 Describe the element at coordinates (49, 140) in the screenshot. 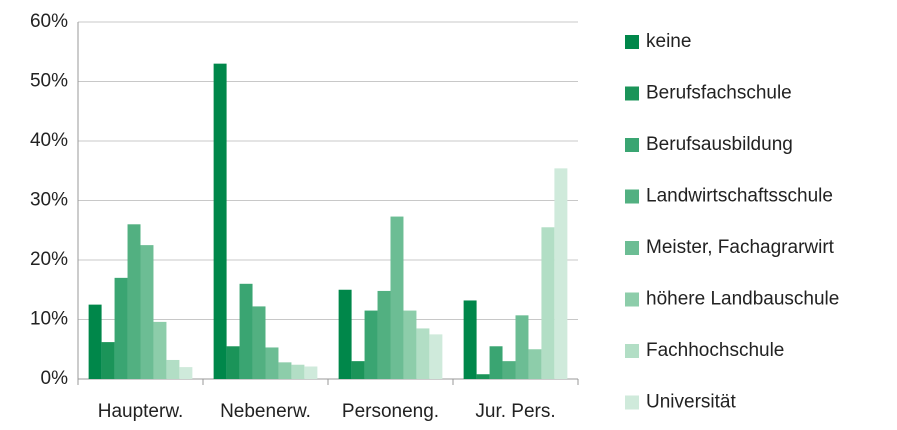

I see `y-tick-label: 40%` at that location.